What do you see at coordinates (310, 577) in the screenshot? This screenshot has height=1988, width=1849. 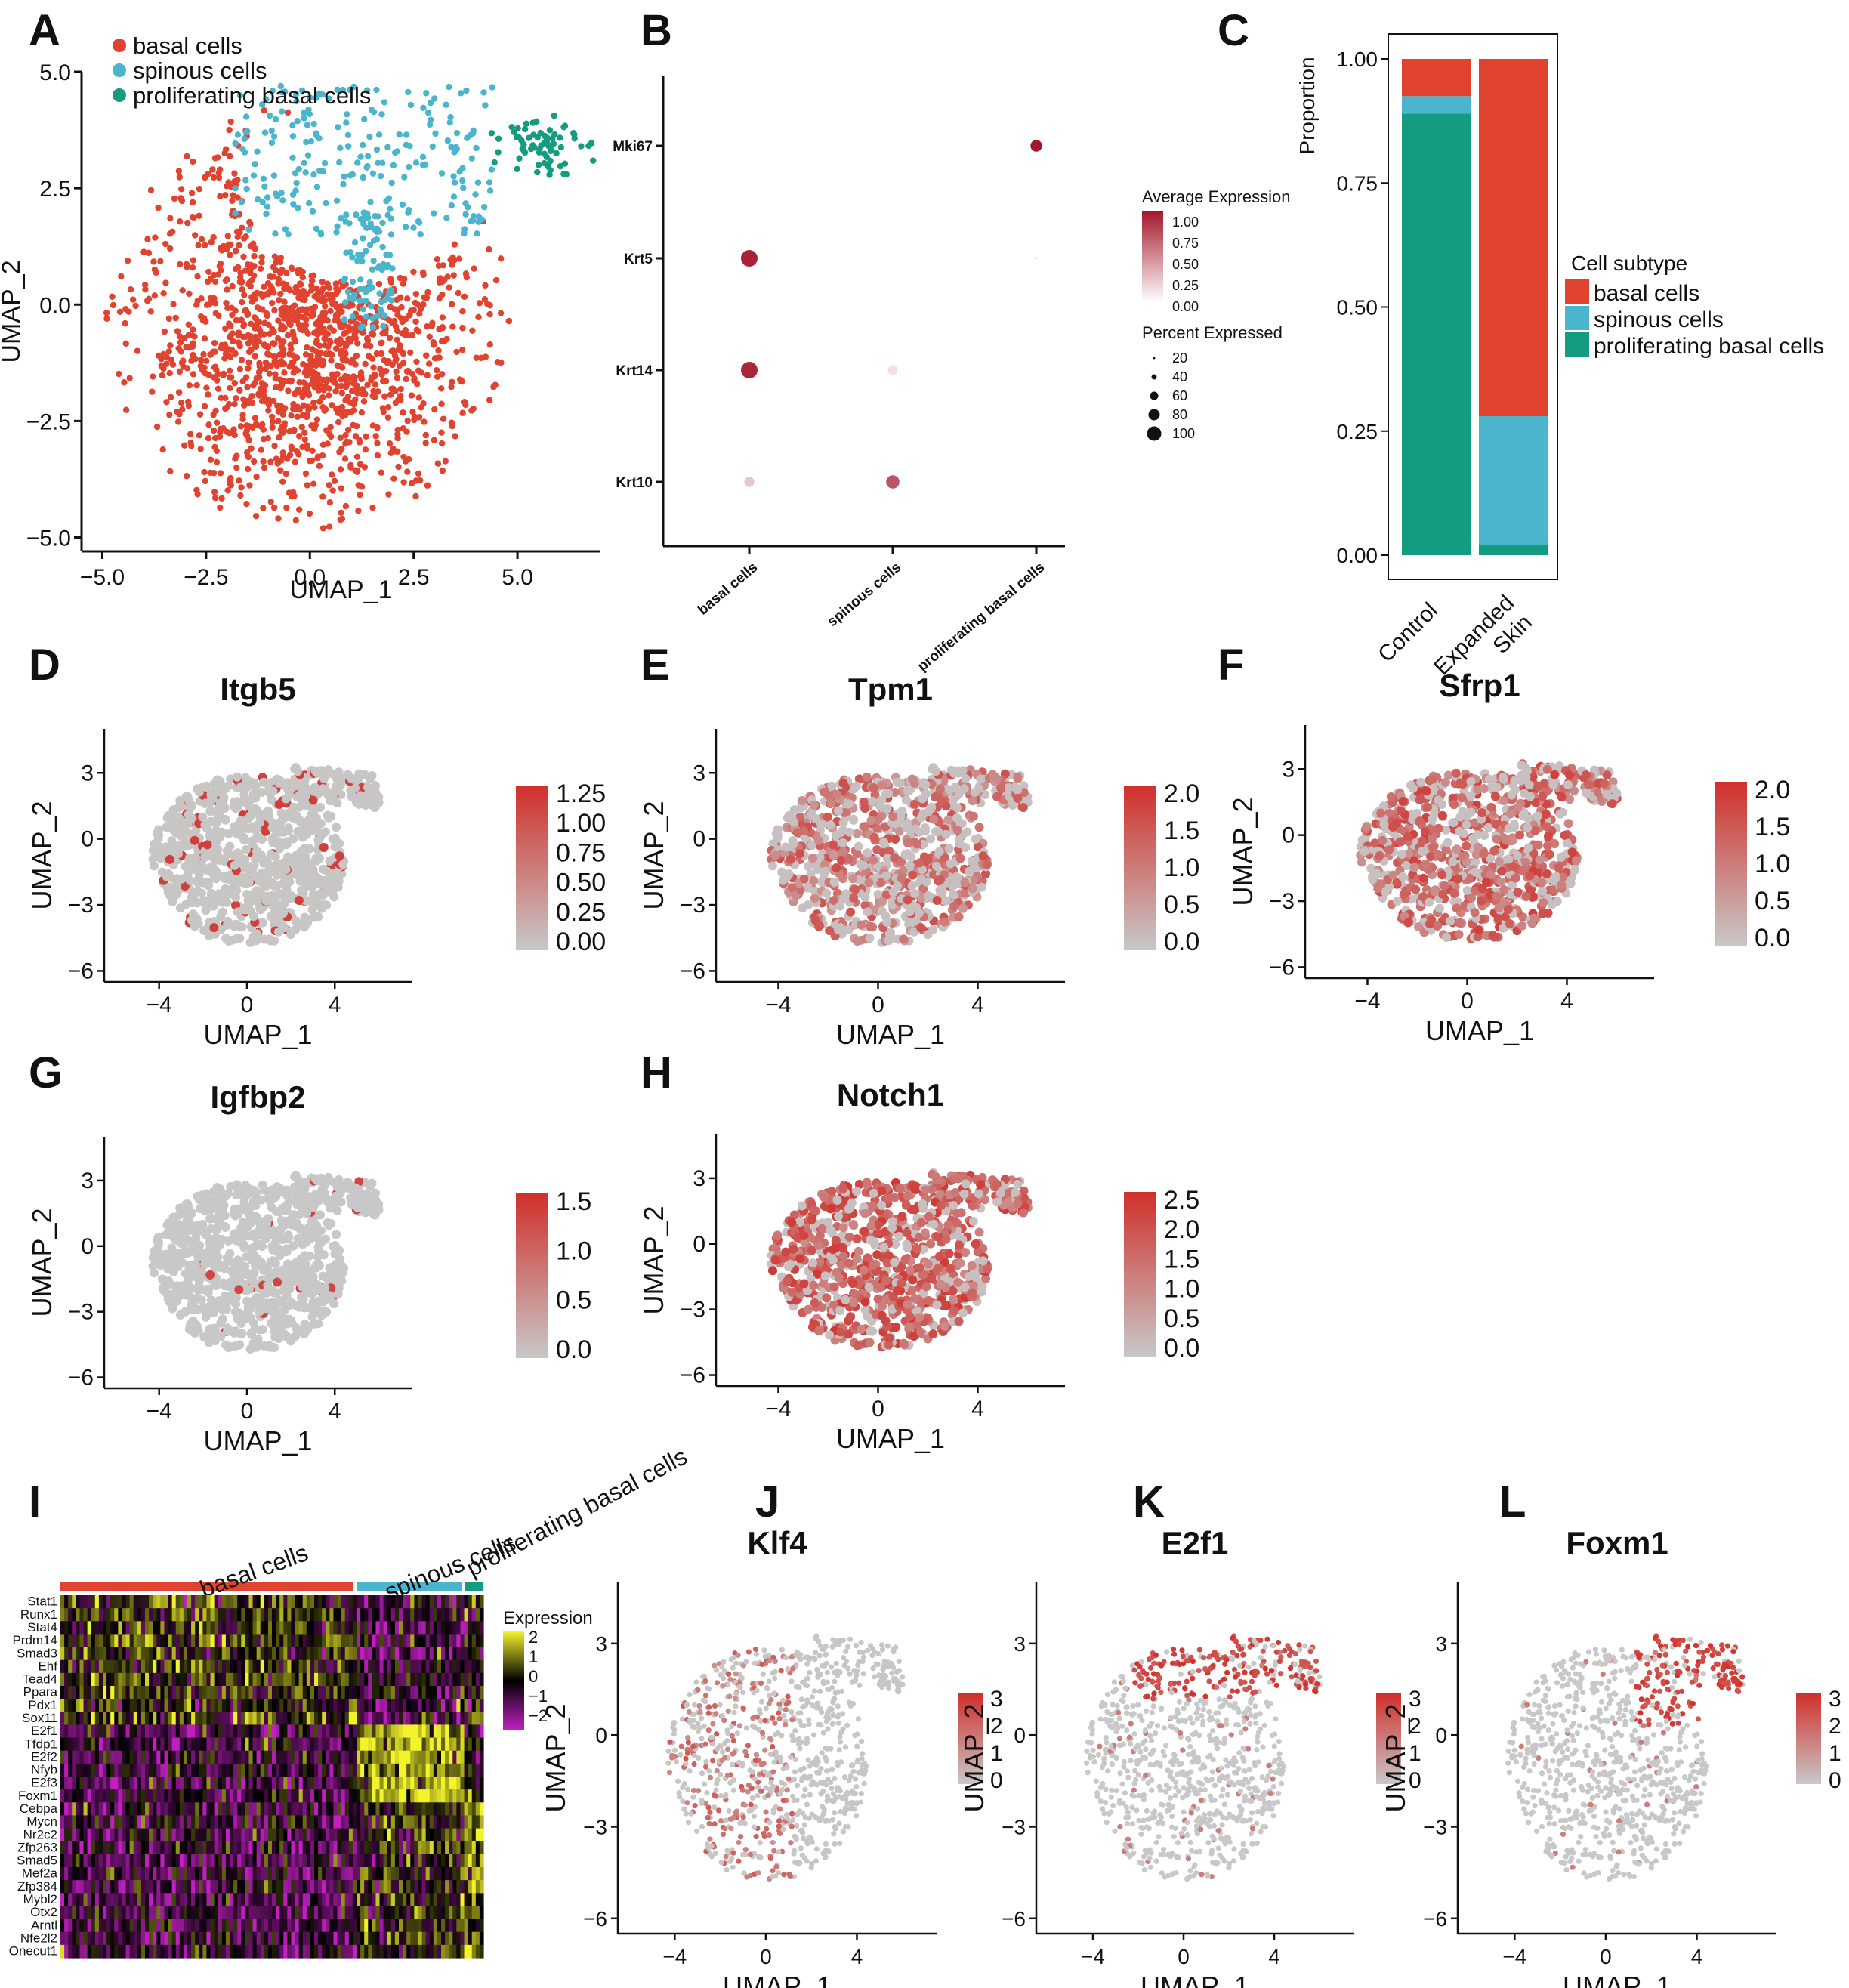 I see `x-tick-label: 0.0` at bounding box center [310, 577].